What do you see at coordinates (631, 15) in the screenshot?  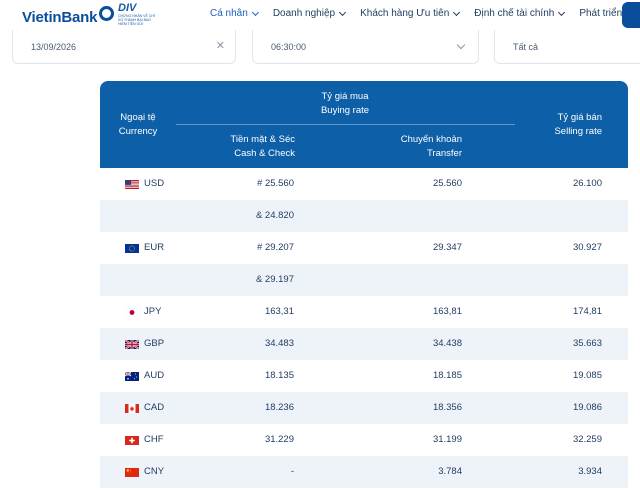 I see `menu-button` at bounding box center [631, 15].